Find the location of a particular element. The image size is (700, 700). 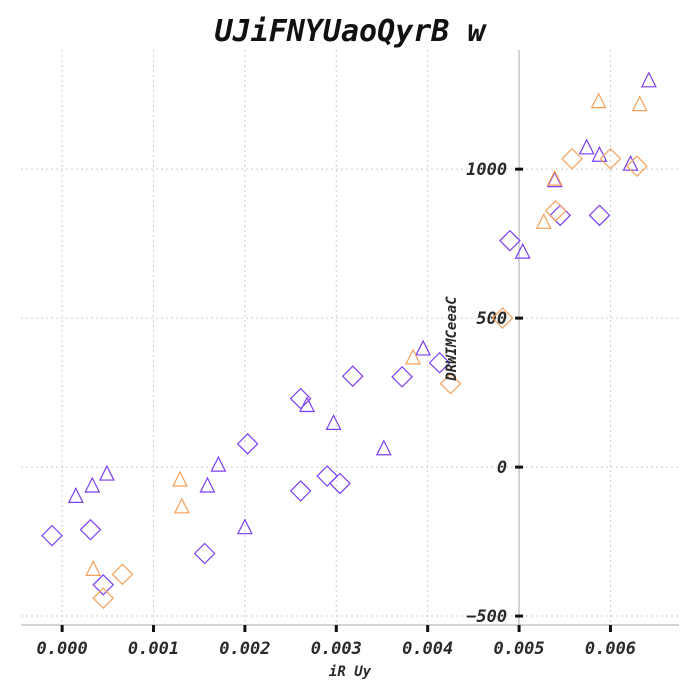

x-axis-label: iR Uy is located at coordinates (350, 672).